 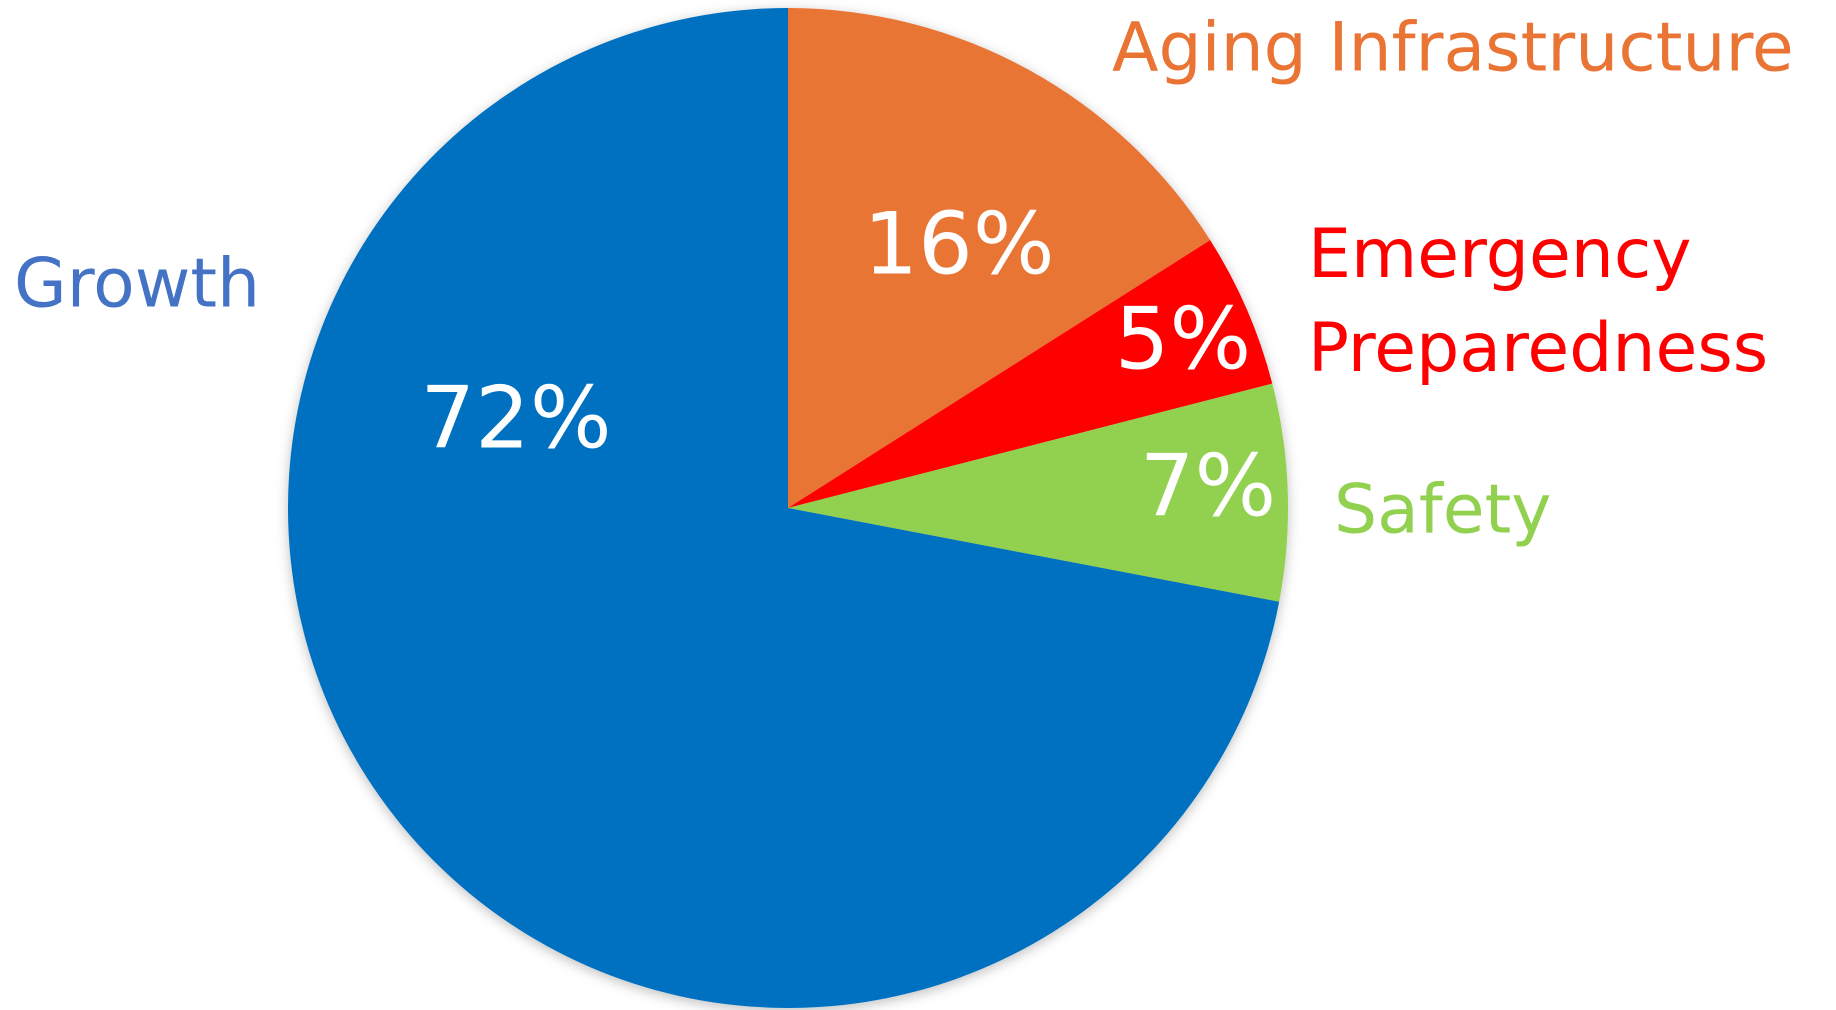 What do you see at coordinates (1443, 510) in the screenshot?
I see `category-label: Safety` at bounding box center [1443, 510].